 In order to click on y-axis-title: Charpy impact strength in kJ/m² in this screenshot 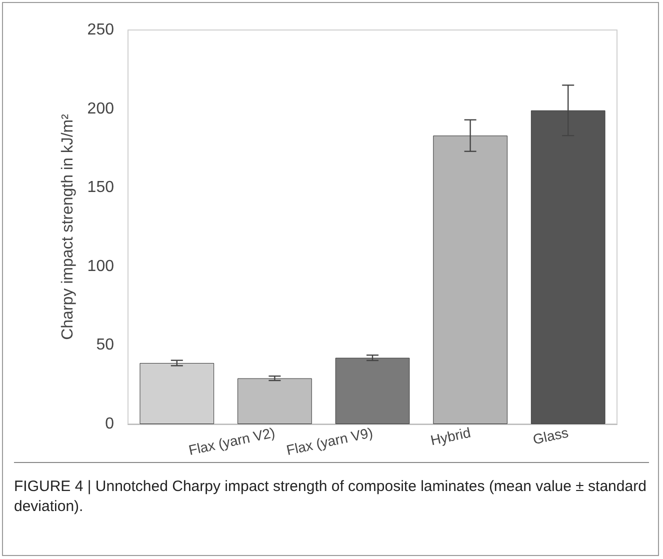, I will do `click(68, 226)`.